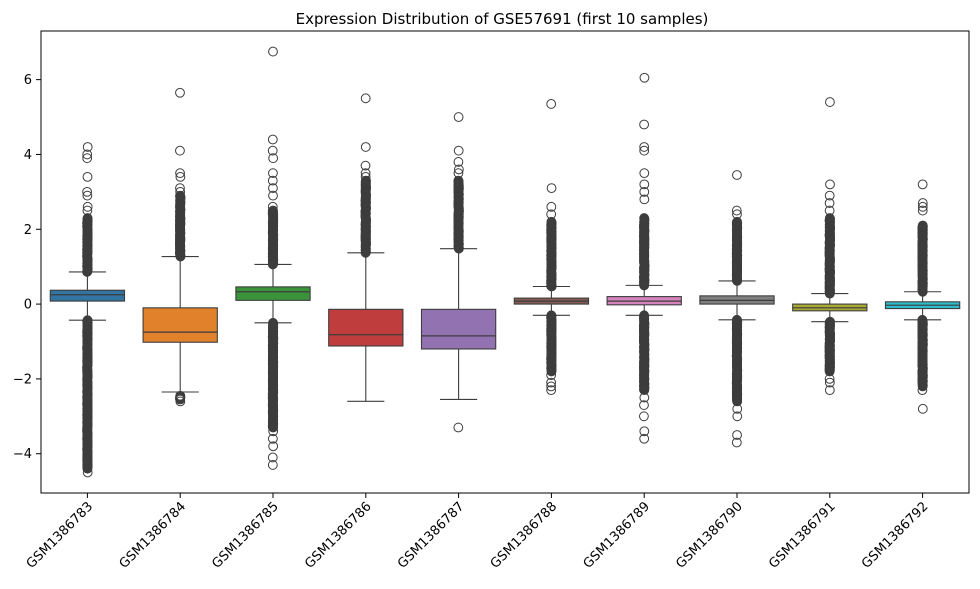  What do you see at coordinates (60, 535) in the screenshot?
I see `x-tick-label: GSM1386783` at bounding box center [60, 535].